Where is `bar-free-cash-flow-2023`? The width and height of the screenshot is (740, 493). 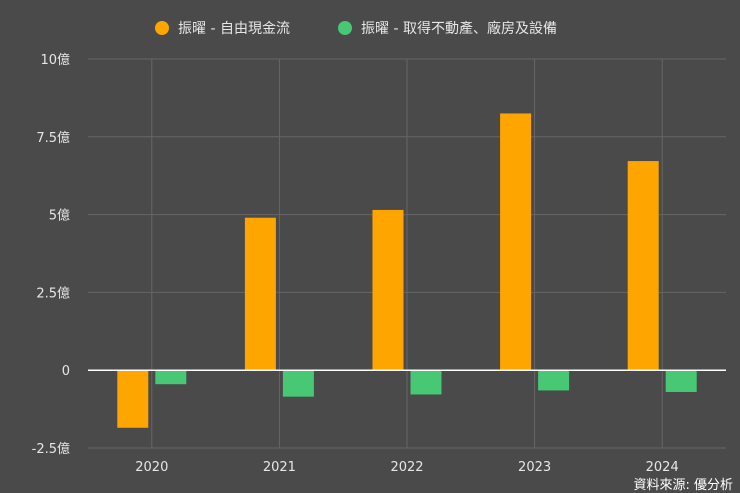 bar-free-cash-flow-2023 is located at coordinates (516, 242).